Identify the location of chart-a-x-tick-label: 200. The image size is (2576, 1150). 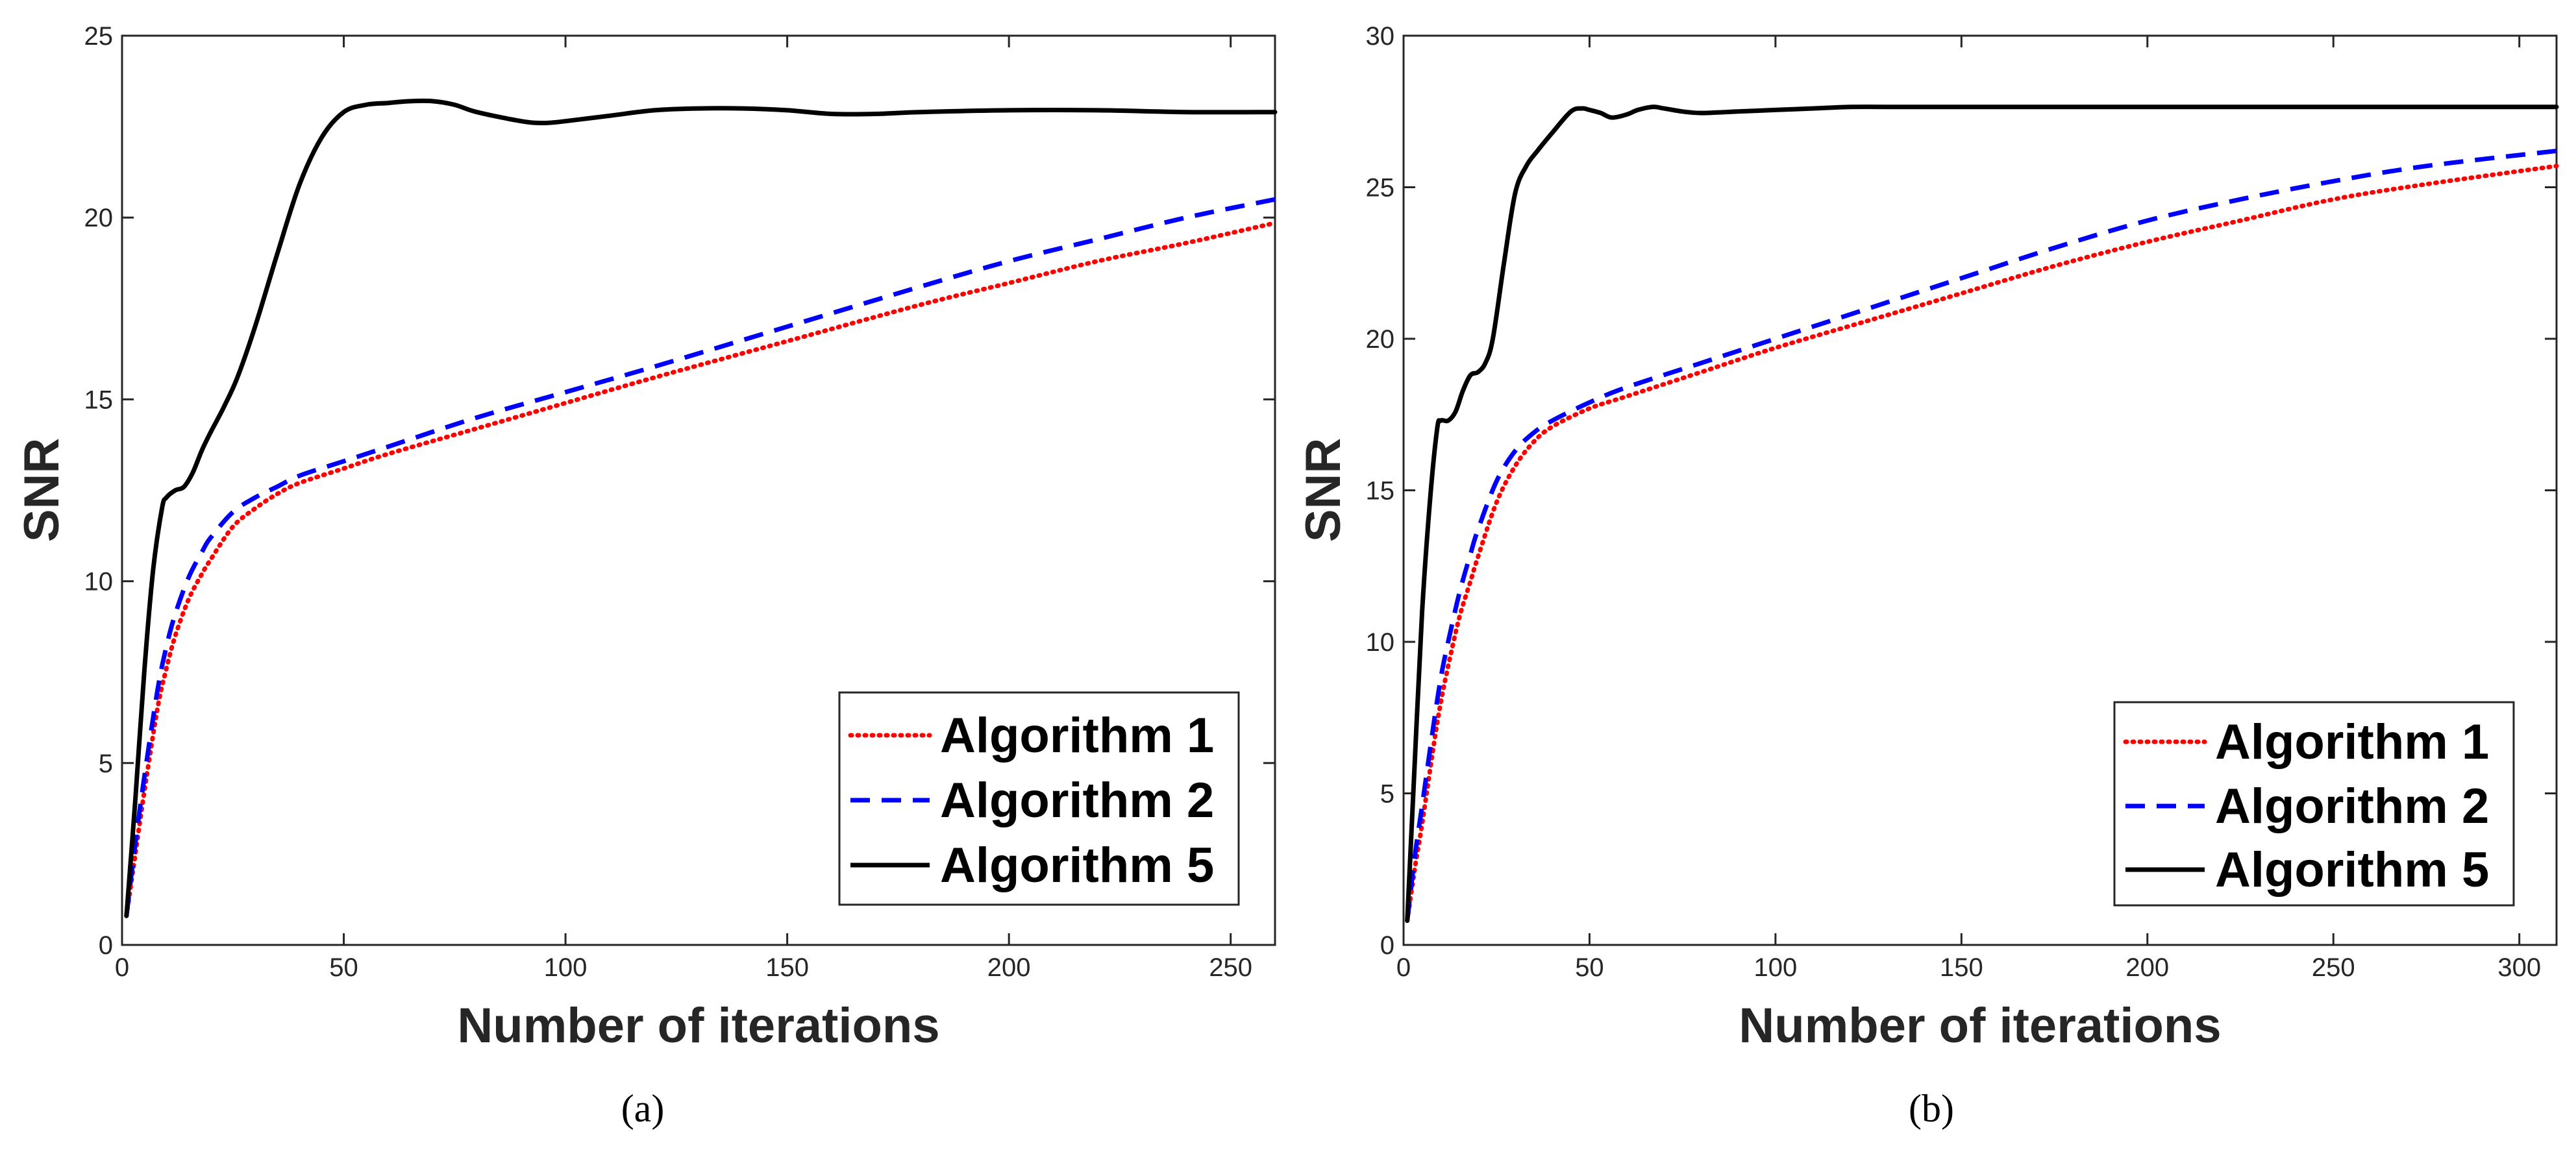
(1009, 967).